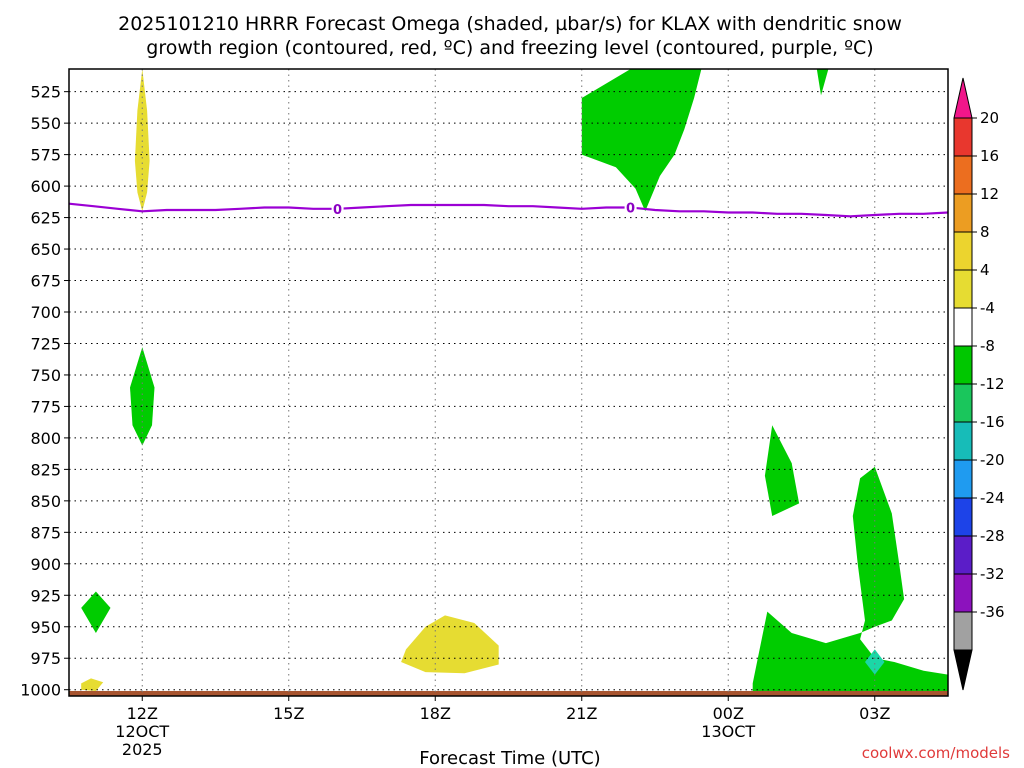 The height and width of the screenshot is (768, 1024). Describe the element at coordinates (288, 713) in the screenshot. I see `x-tick-label: 15Z` at that location.